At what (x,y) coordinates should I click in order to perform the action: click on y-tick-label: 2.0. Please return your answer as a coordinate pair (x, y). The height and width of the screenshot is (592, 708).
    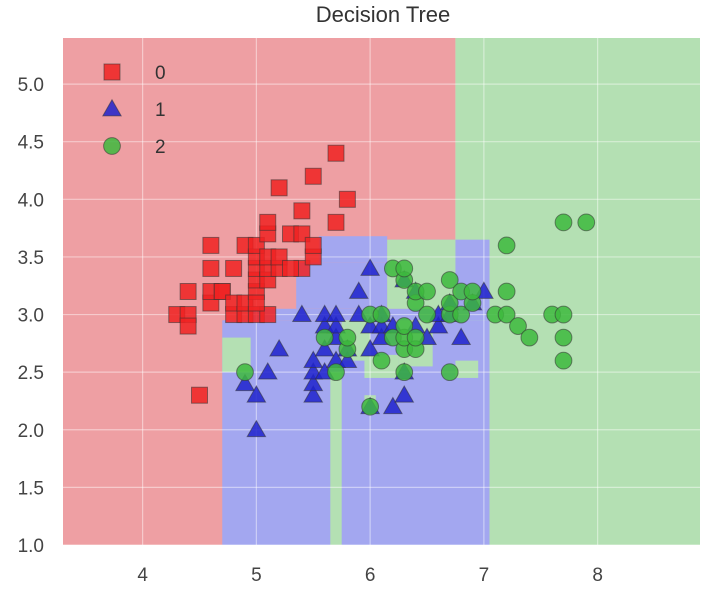
    Looking at the image, I should click on (31, 431).